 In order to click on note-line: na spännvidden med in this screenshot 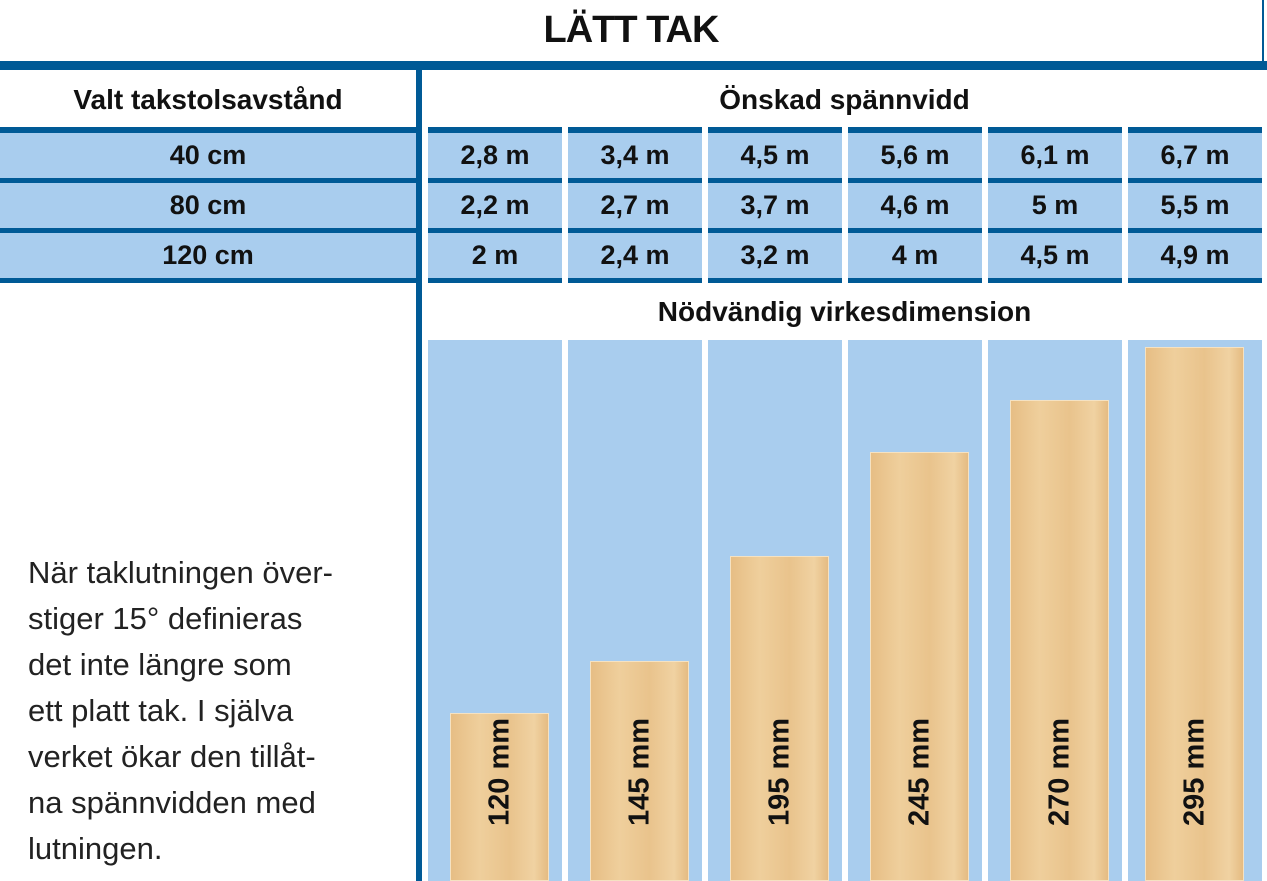, I will do `click(172, 802)`.